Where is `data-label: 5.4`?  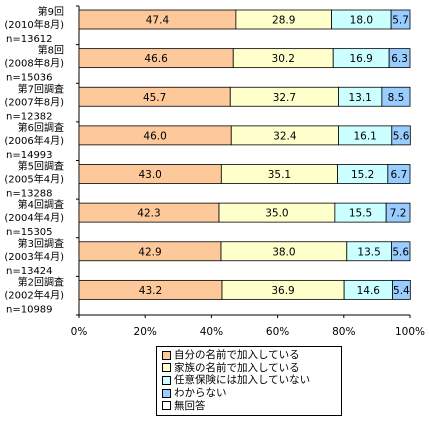
data-label: 5.4 is located at coordinates (401, 291).